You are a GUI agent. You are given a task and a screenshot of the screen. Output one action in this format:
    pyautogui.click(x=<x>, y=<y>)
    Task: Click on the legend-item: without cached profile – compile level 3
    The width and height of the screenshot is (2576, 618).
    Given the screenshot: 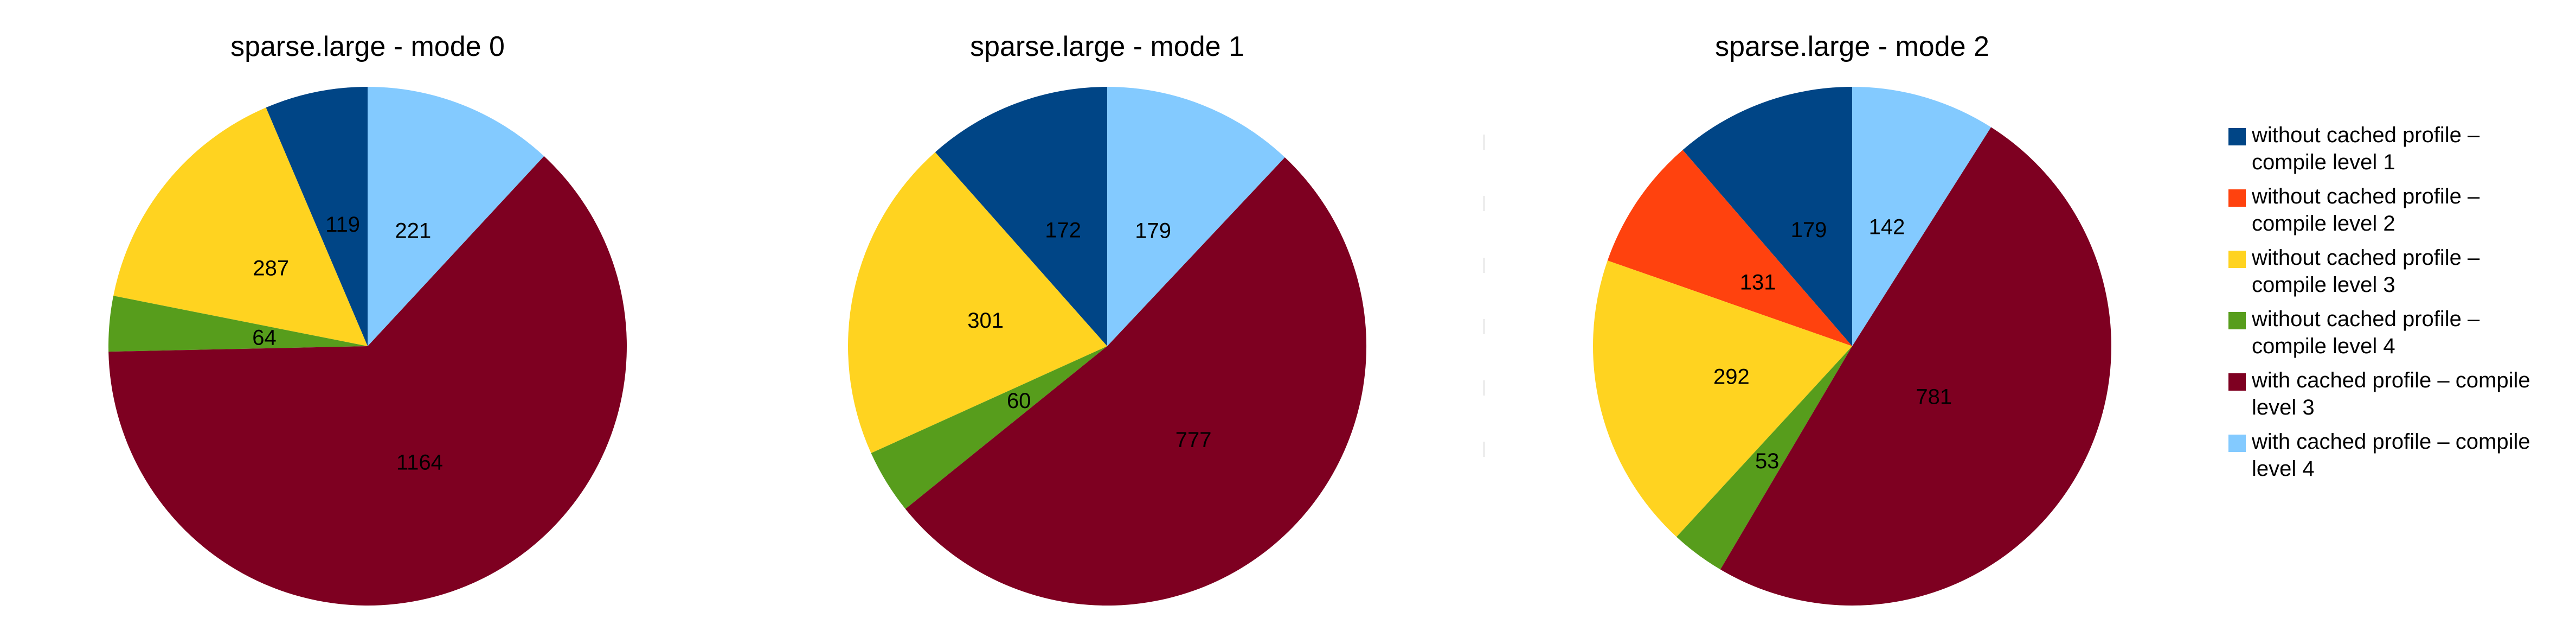 What is the action you would take?
    pyautogui.click(x=2354, y=271)
    